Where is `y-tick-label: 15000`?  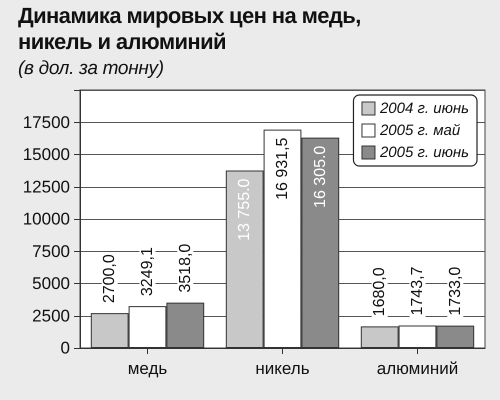 y-tick-label: 15000 is located at coordinates (46, 154).